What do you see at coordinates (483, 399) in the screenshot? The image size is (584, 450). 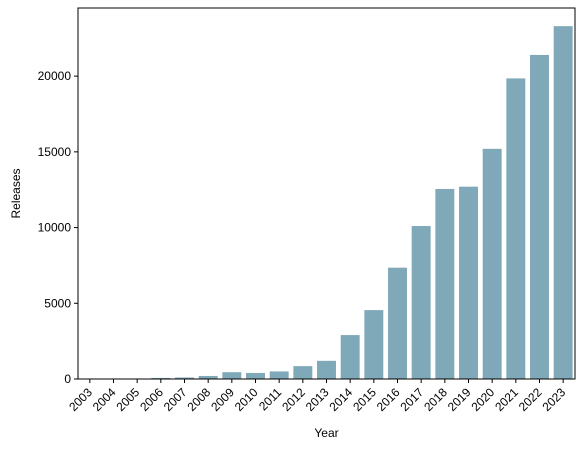 I see `x-tick-label: 2020` at bounding box center [483, 399].